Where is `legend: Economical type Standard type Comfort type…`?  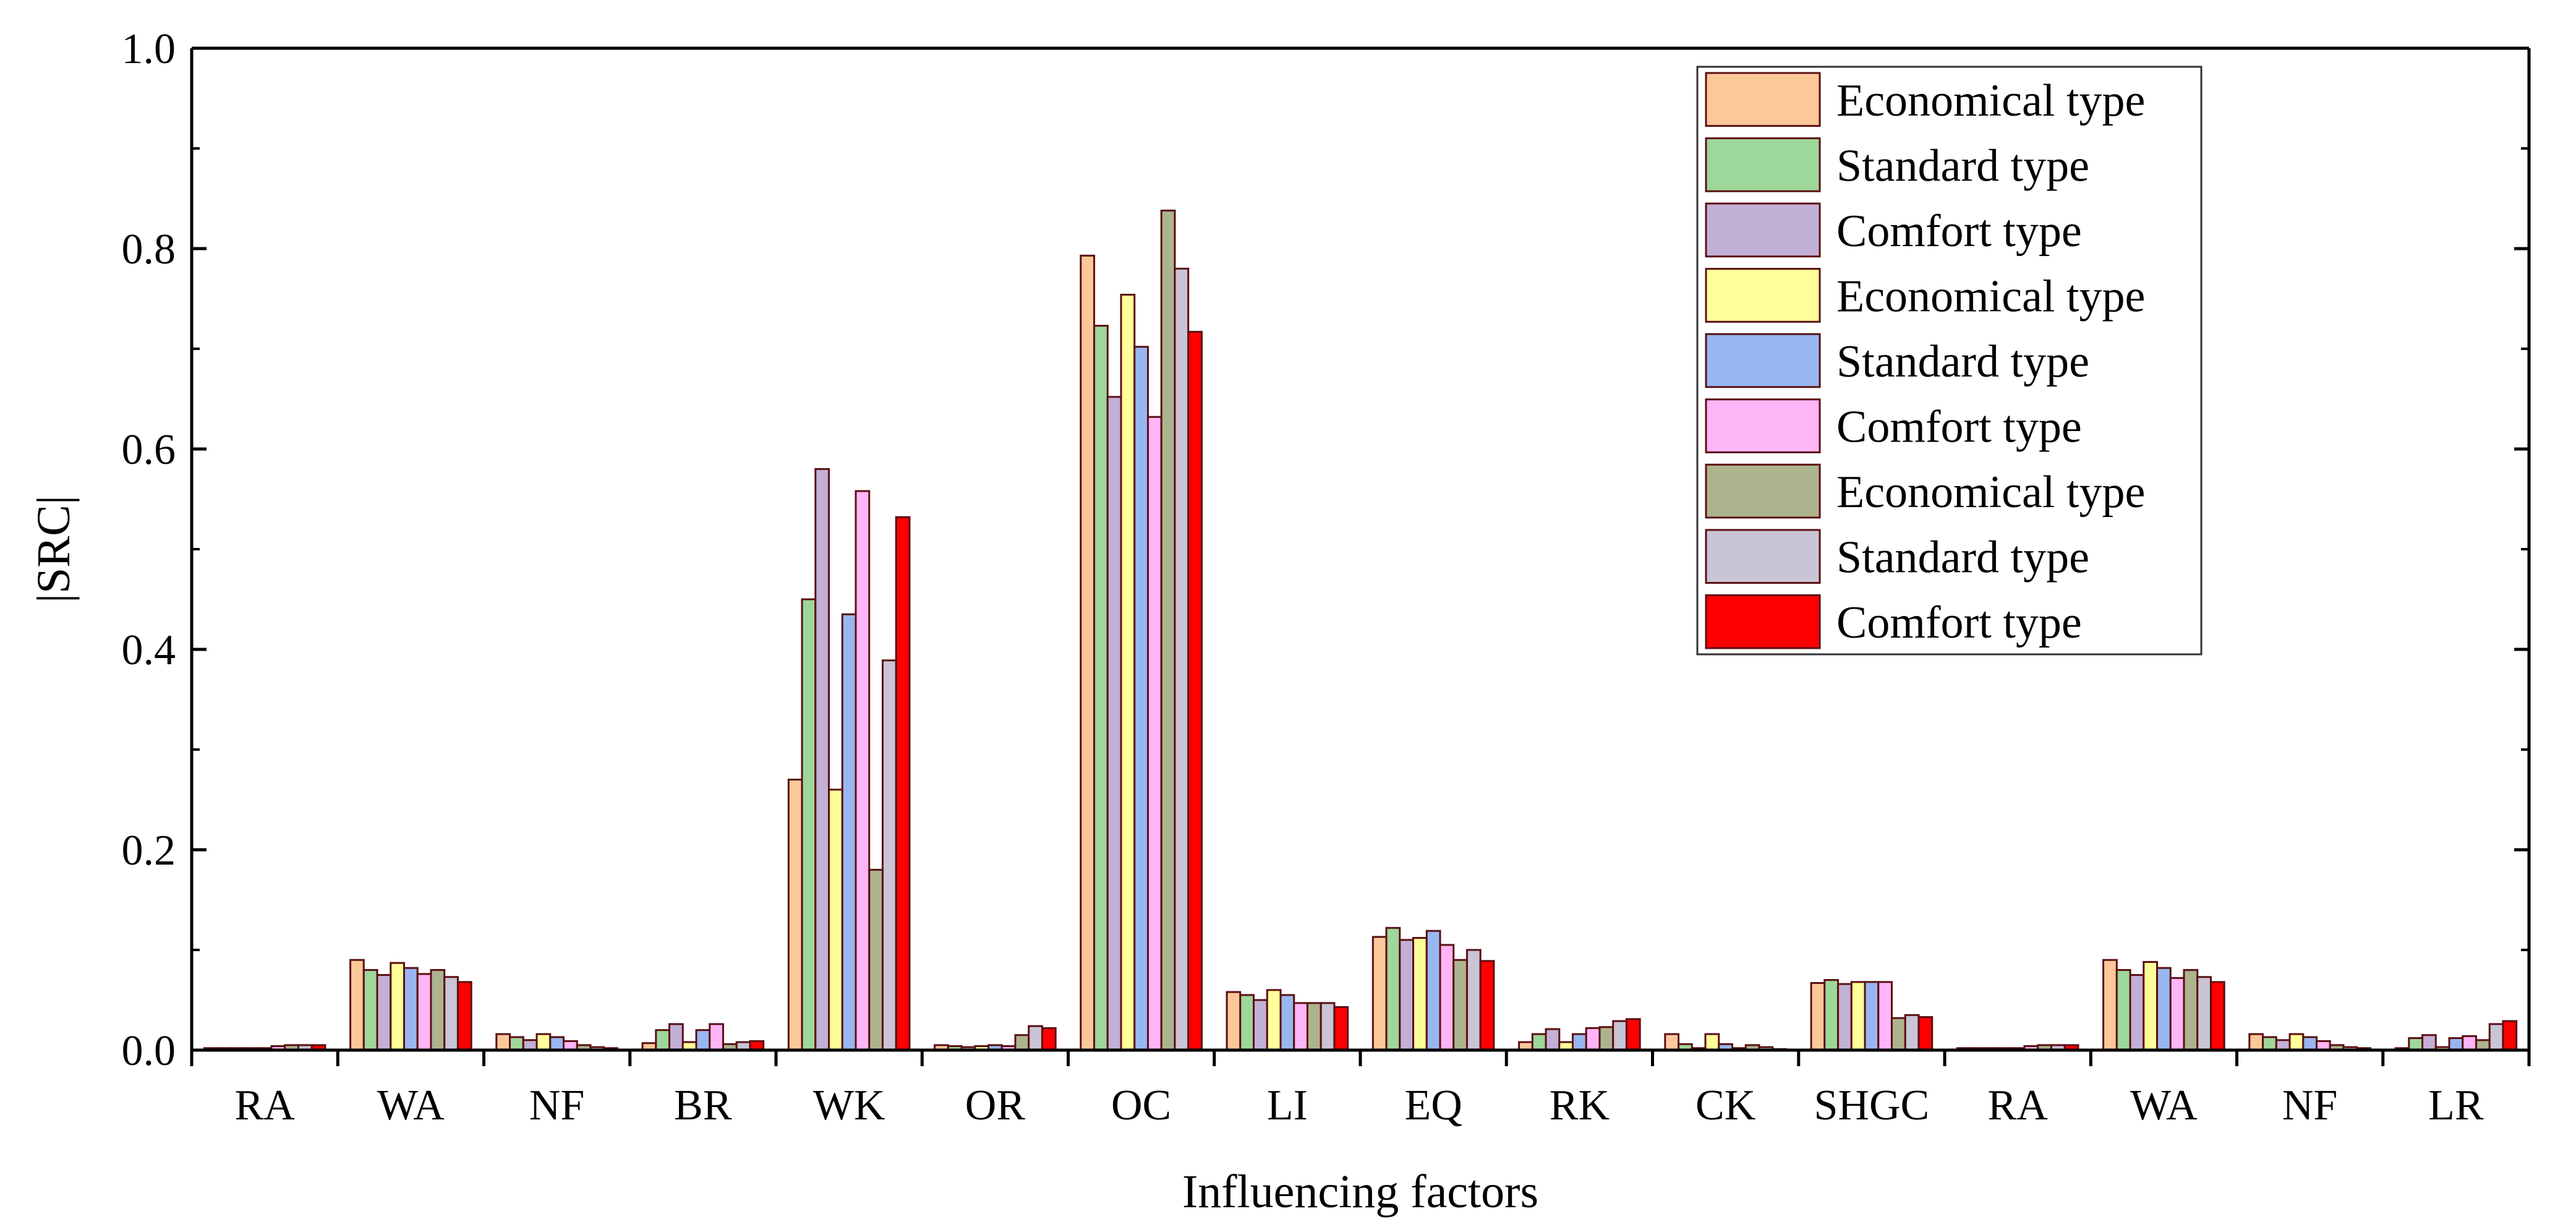 legend: Economical type Standard type Comfort type… is located at coordinates (1949, 361).